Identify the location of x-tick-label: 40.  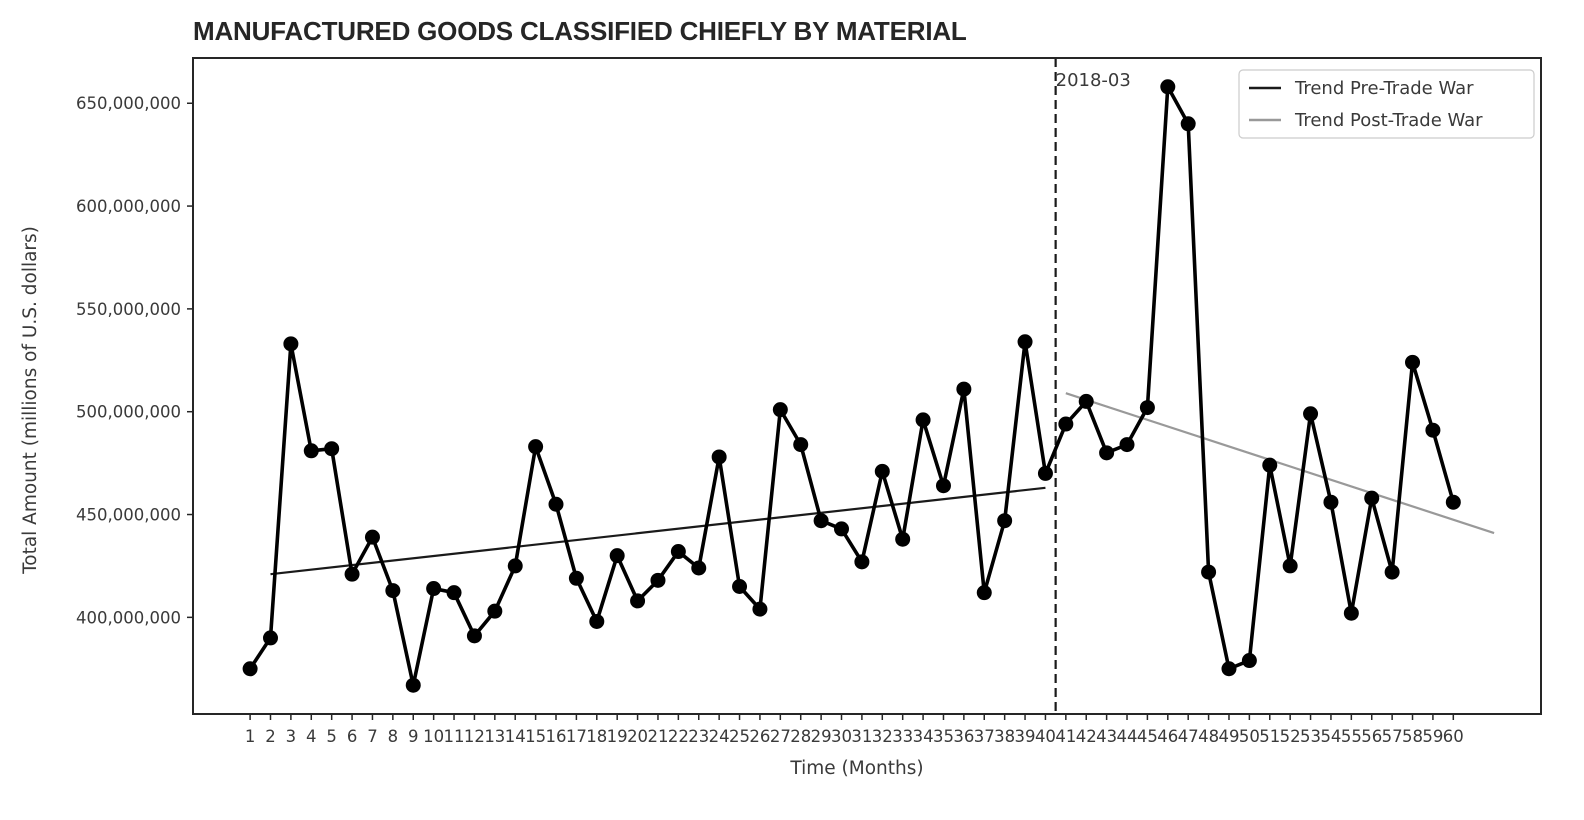
(1045, 736).